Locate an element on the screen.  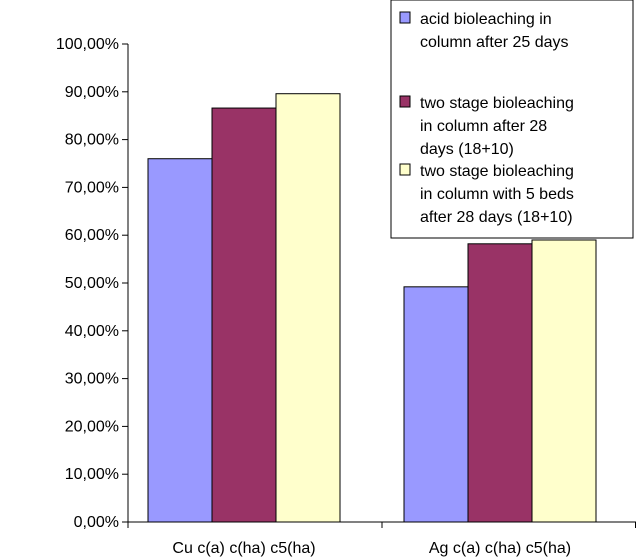
legend-label-2: days (18+10) is located at coordinates (467, 149).